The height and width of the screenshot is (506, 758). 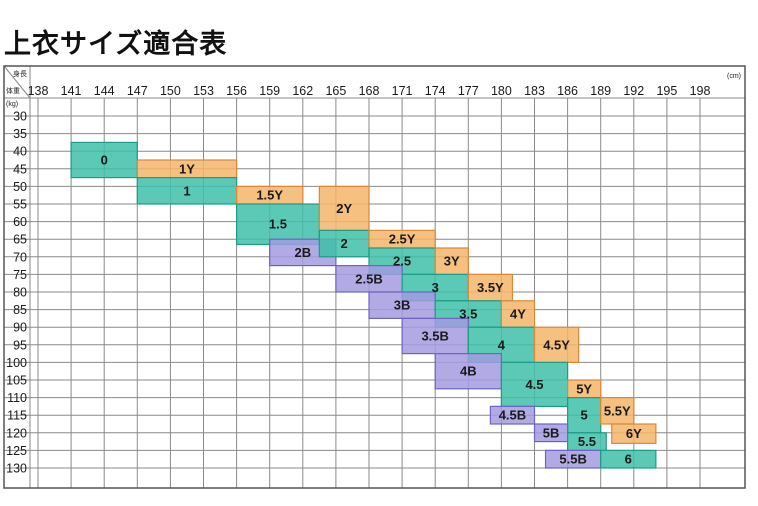 What do you see at coordinates (20, 73) in the screenshot?
I see `x-axis-label: 身長` at bounding box center [20, 73].